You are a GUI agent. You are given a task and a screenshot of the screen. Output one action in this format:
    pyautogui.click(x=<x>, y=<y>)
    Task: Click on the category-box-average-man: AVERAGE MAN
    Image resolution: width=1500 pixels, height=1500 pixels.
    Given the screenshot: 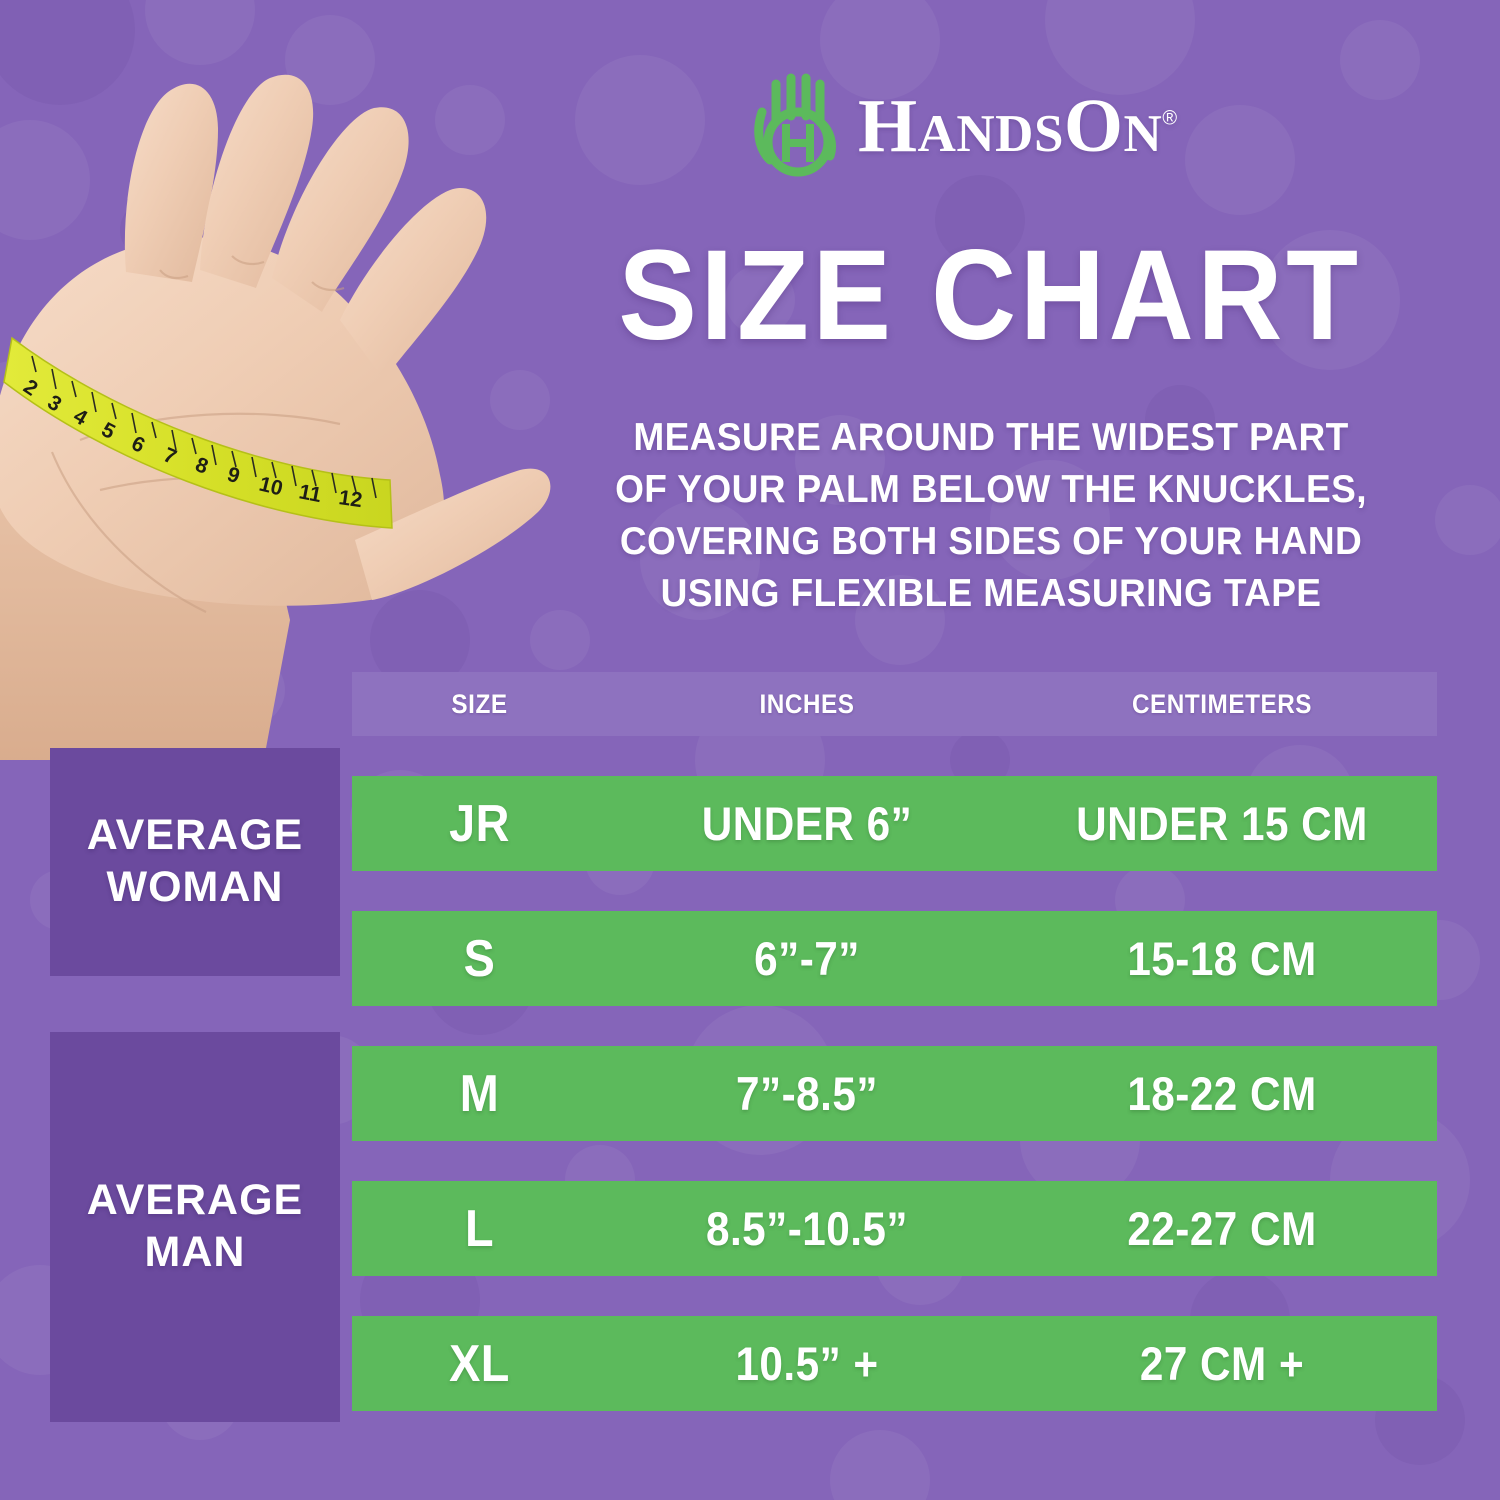 What is the action you would take?
    pyautogui.click(x=195, y=1227)
    